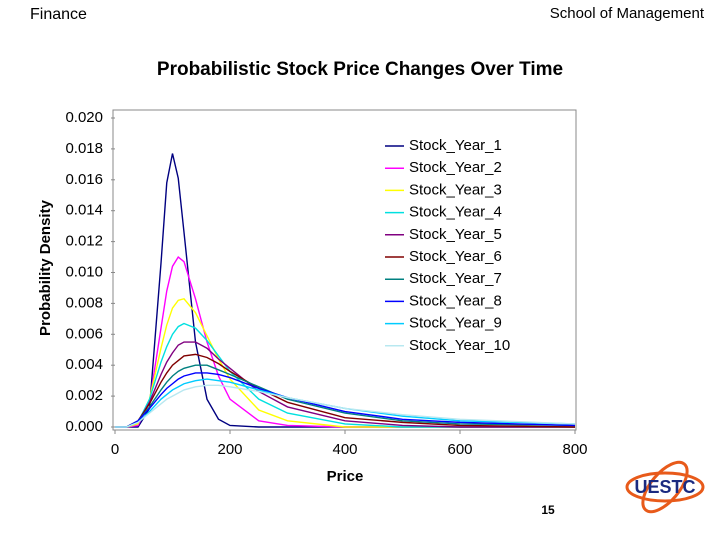 The image size is (720, 540). I want to click on y-tick-label: 0.002, so click(84, 395).